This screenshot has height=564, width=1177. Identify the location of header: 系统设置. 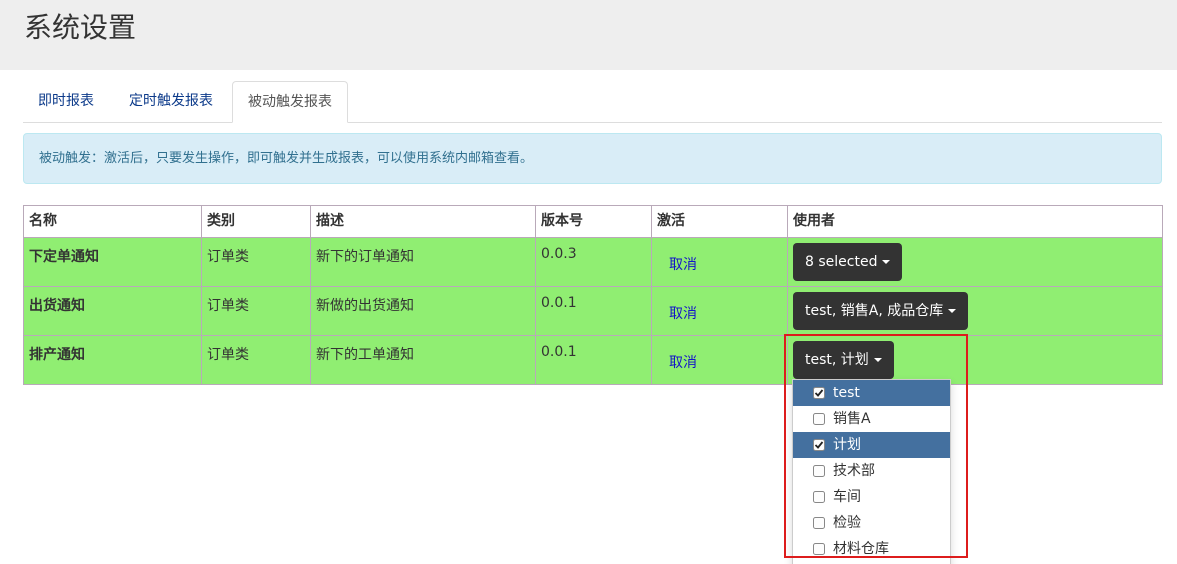
(588, 35).